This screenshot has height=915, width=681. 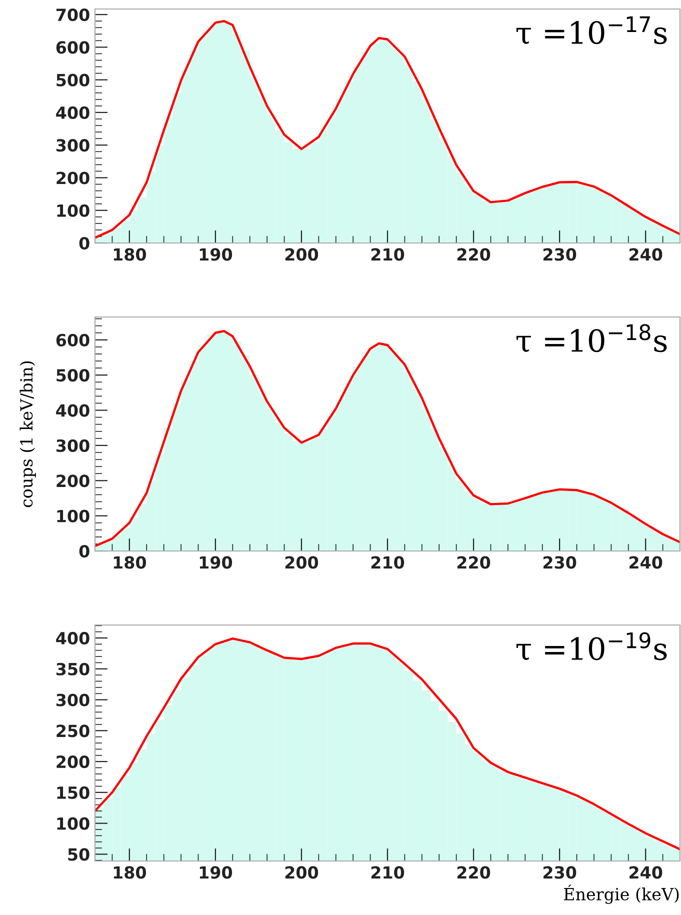 What do you see at coordinates (79, 854) in the screenshot?
I see `y-tick-label: 50` at bounding box center [79, 854].